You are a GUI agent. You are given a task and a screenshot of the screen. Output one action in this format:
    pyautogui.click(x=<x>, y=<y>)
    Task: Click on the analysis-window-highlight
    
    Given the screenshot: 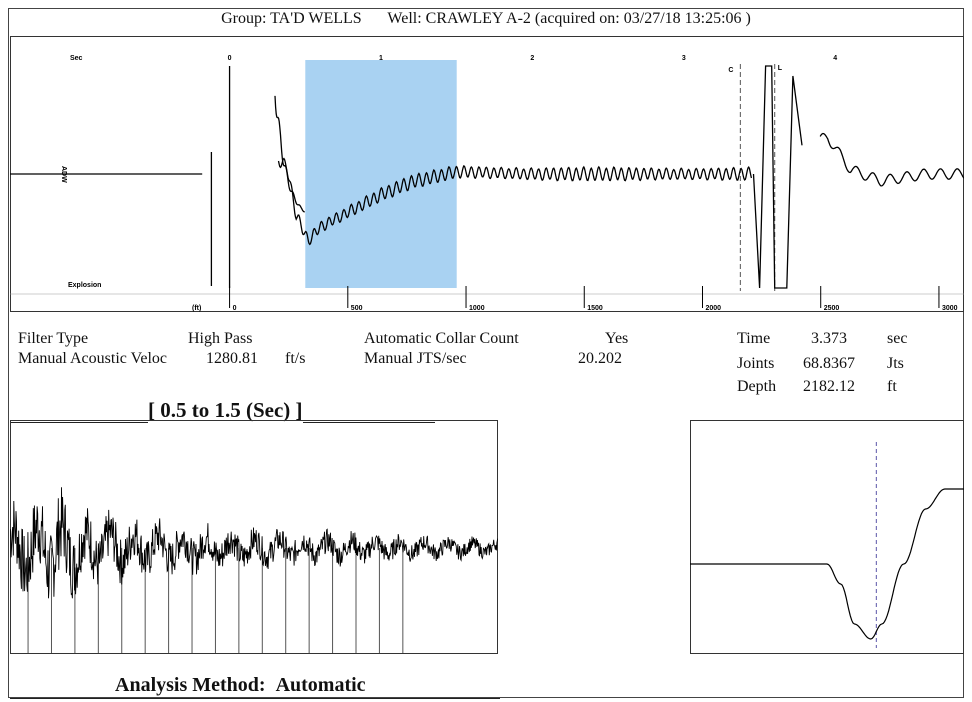 What is the action you would take?
    pyautogui.click(x=381, y=174)
    